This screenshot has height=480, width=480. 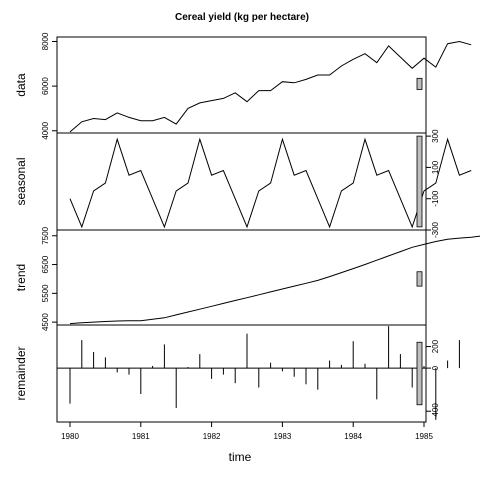 What do you see at coordinates (353, 436) in the screenshot?
I see `x-tick-label: 1984` at bounding box center [353, 436].